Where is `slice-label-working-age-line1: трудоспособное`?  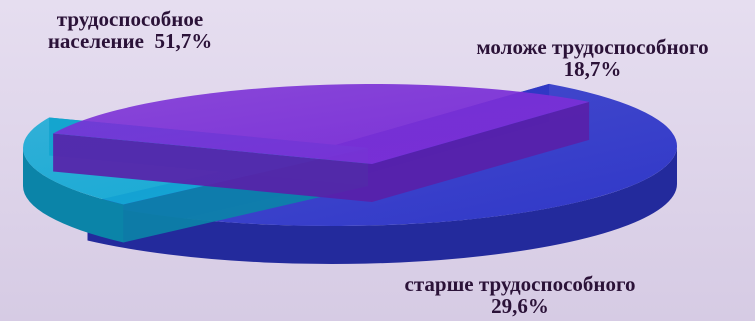 slice-label-working-age-line1: трудоспособное is located at coordinates (130, 19).